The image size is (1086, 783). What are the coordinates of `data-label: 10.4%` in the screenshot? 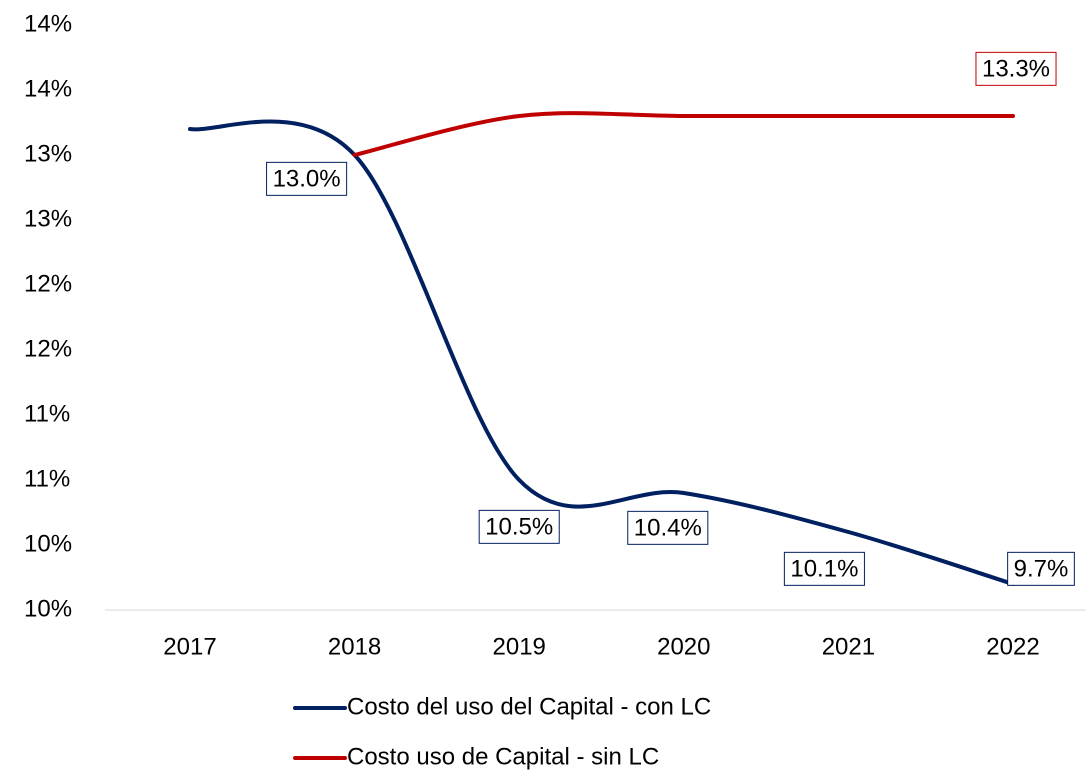 It's located at (668, 527).